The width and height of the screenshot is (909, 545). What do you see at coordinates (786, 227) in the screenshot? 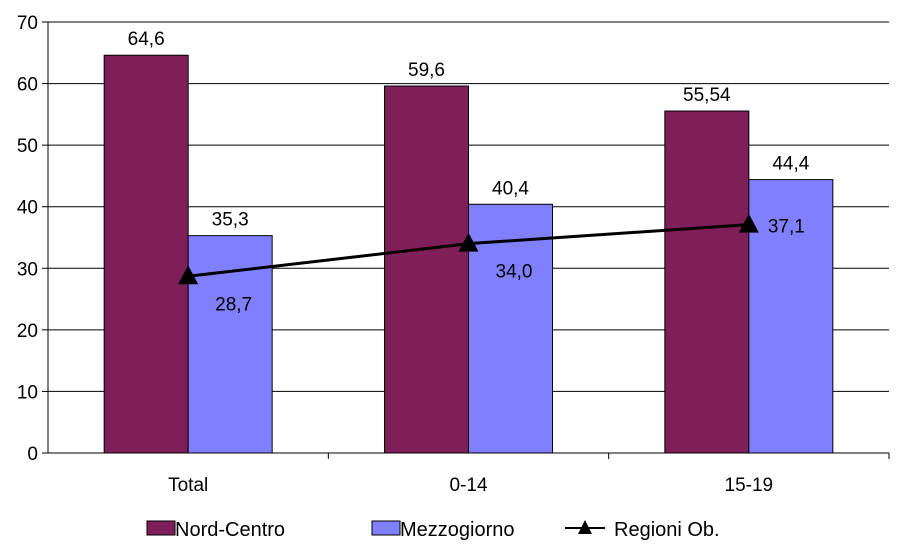
I see `line-data-label: 37,1` at bounding box center [786, 227].